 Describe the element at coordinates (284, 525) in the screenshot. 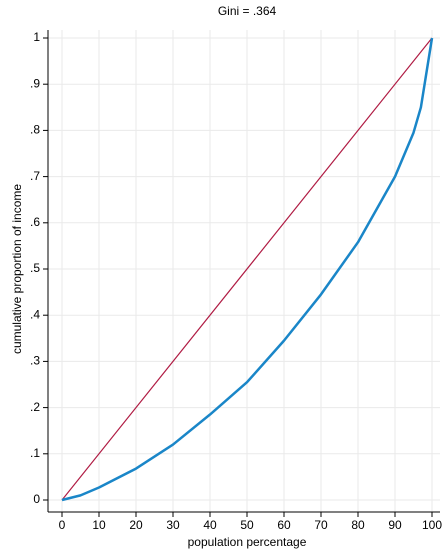

I see `x-tick-label: 60` at that location.